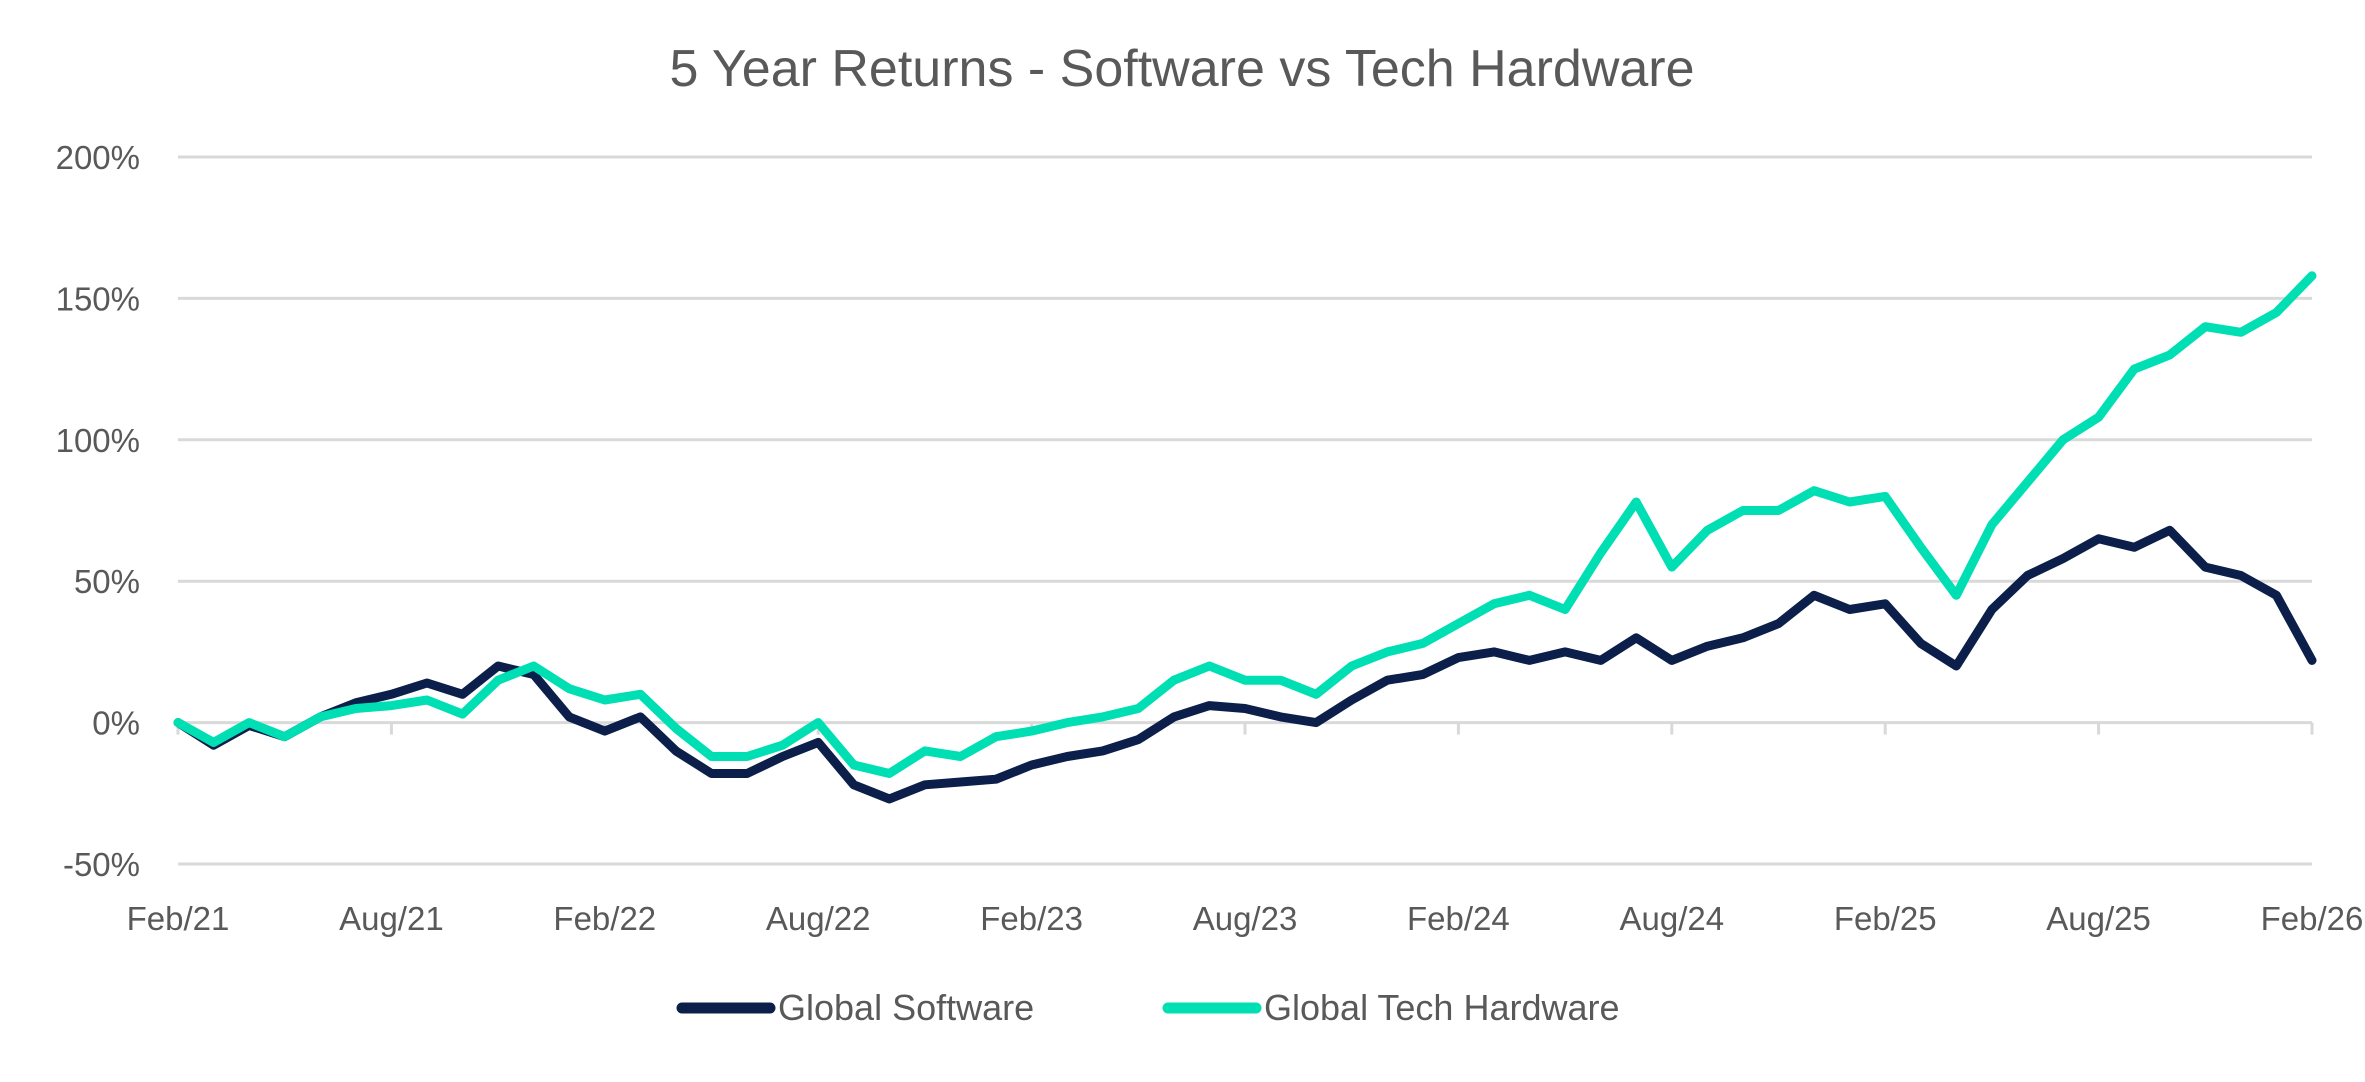 This screenshot has width=2365, height=1082. Describe the element at coordinates (1885, 918) in the screenshot. I see `x-tick-label: Feb/25` at that location.